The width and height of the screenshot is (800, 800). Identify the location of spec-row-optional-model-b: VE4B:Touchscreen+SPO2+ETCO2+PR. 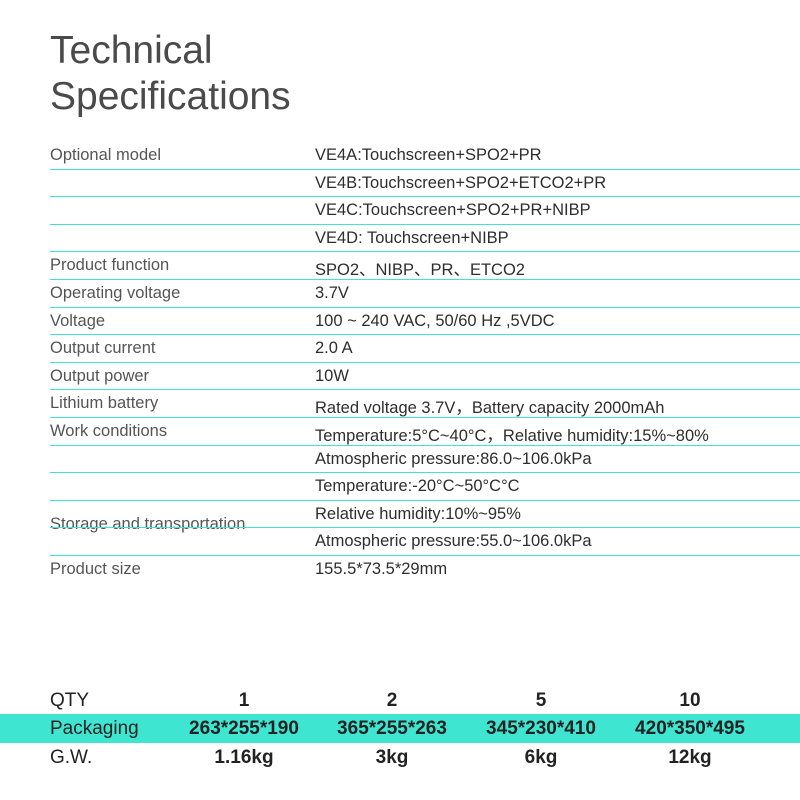
(425, 184).